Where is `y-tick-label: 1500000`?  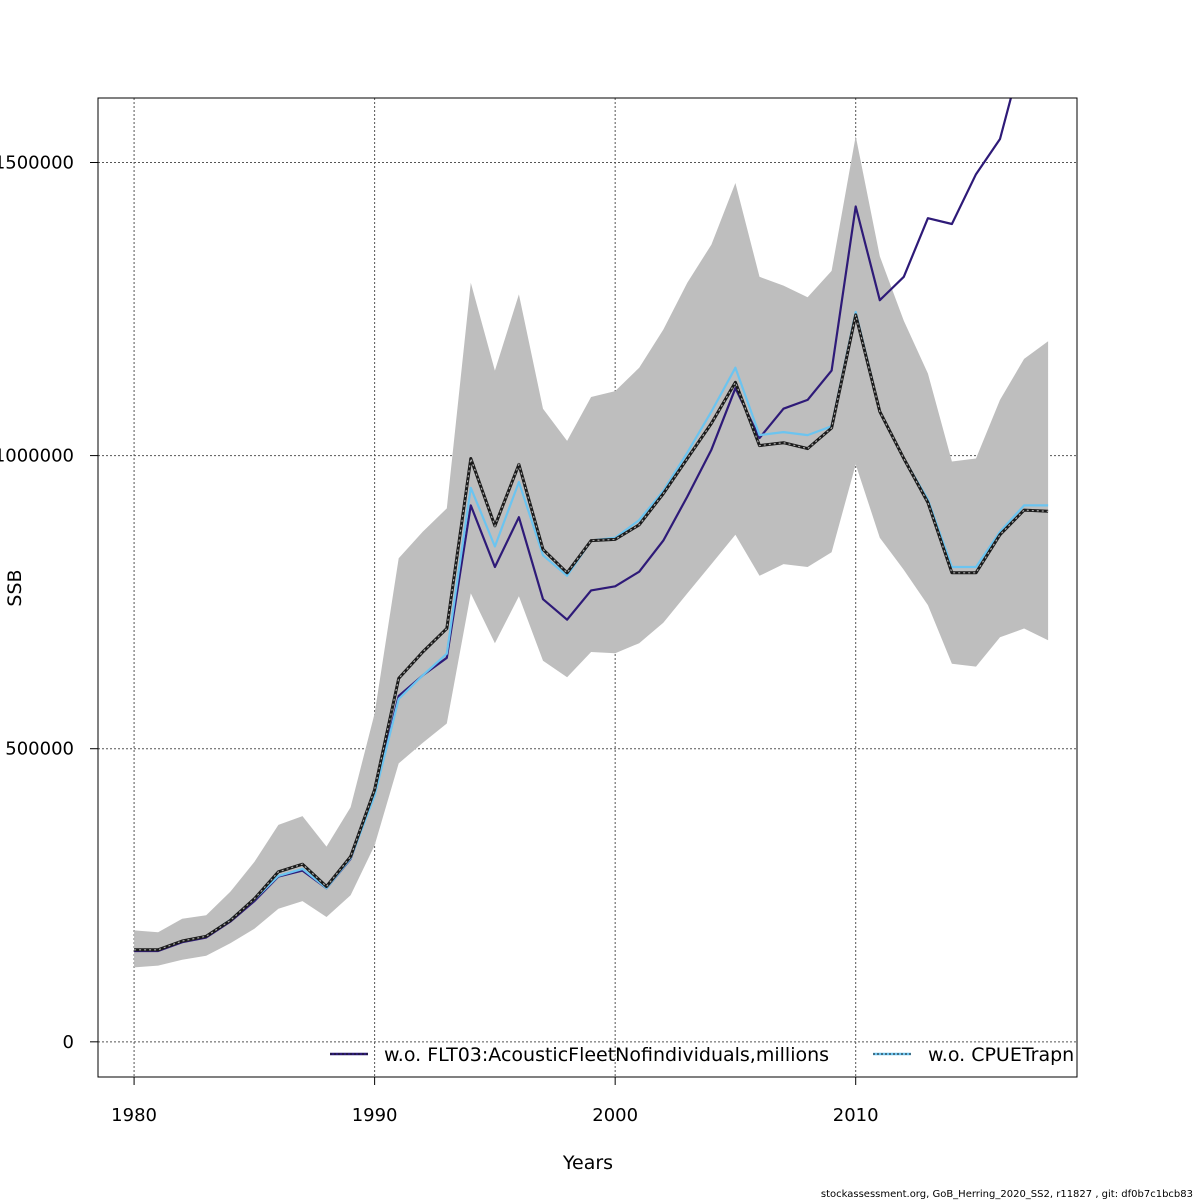 y-tick-label: 1500000 is located at coordinates (37, 162).